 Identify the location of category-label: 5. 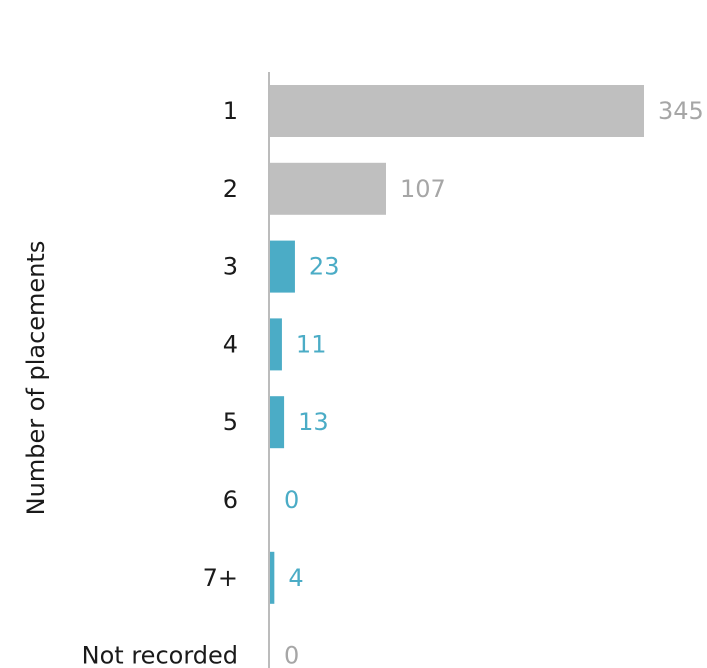
(230, 422).